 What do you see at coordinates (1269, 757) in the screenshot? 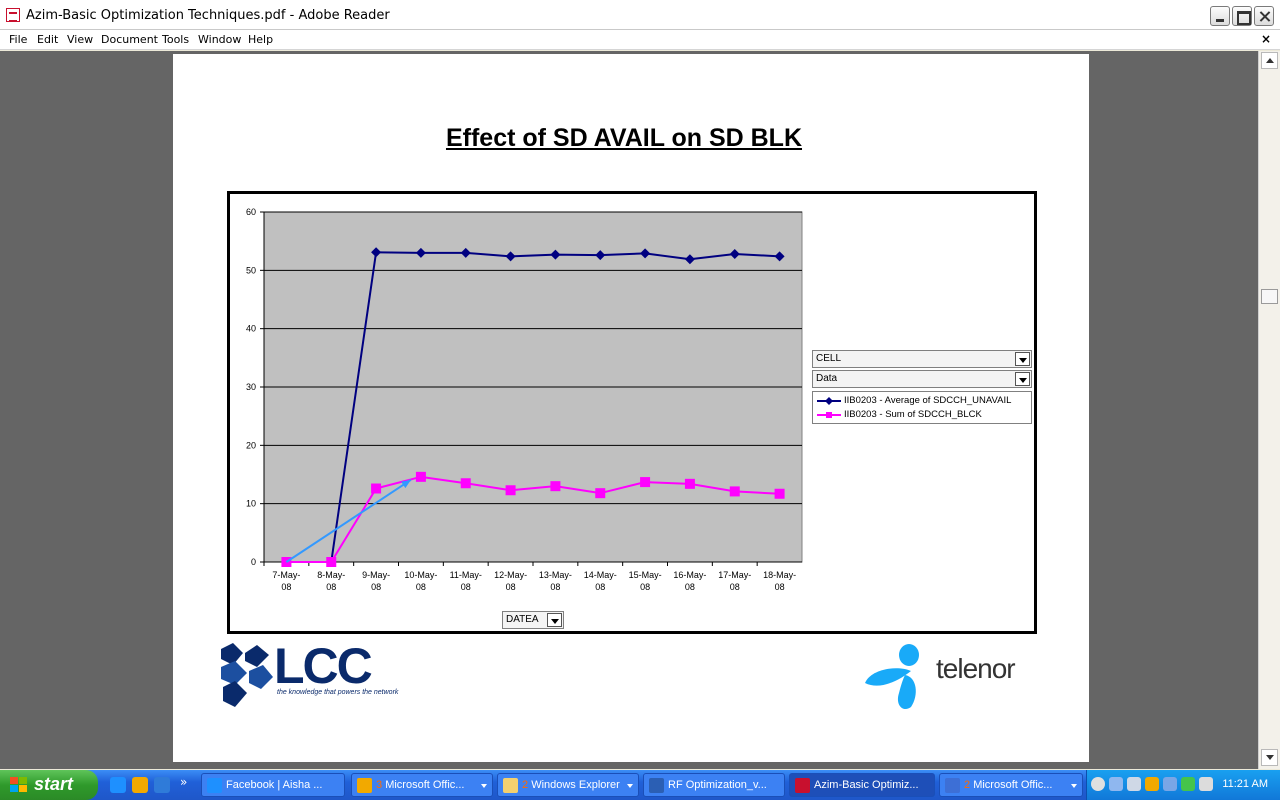
I see `scroll-down-arrow-icon` at bounding box center [1269, 757].